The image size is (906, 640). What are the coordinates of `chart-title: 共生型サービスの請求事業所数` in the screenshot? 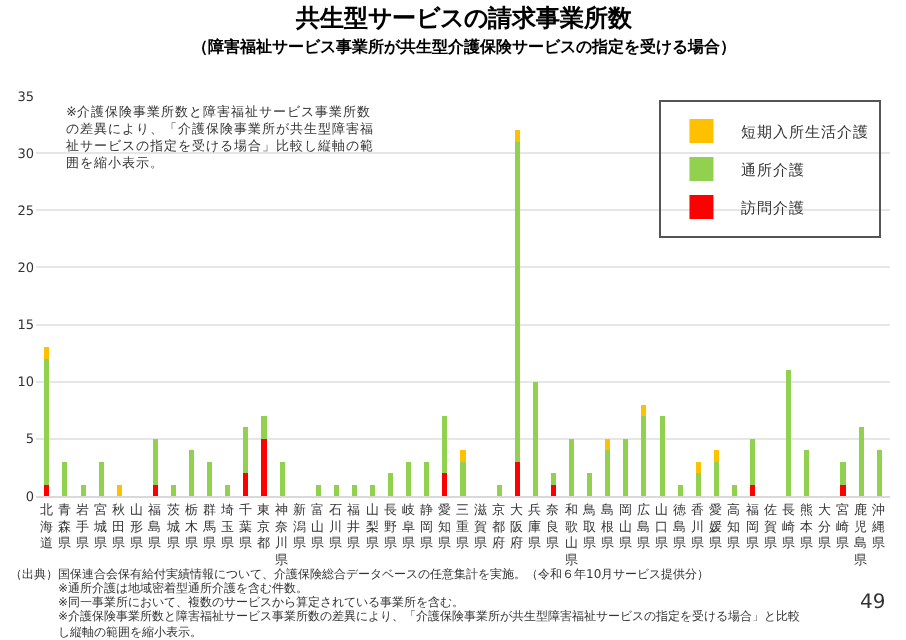 It's located at (464, 18).